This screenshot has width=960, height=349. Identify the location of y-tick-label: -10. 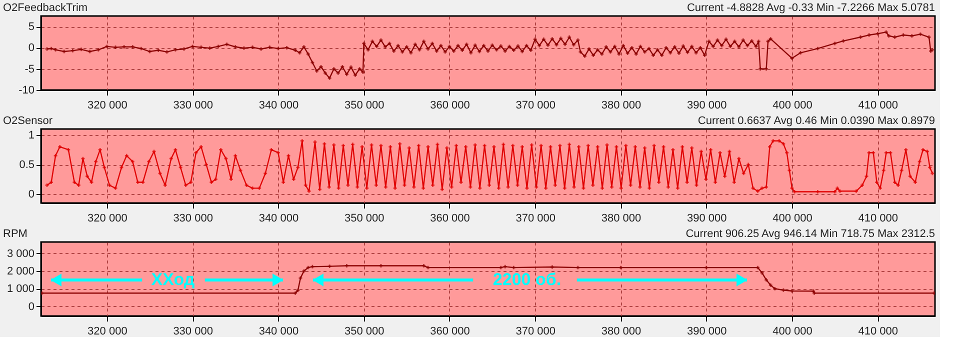
(26, 90).